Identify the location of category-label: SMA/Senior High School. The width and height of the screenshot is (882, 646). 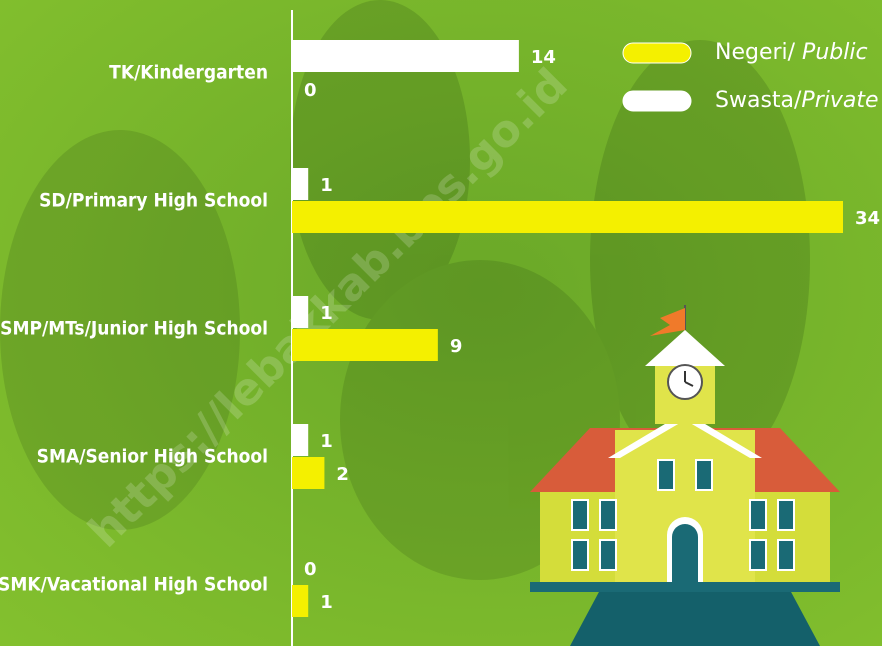
(152, 457).